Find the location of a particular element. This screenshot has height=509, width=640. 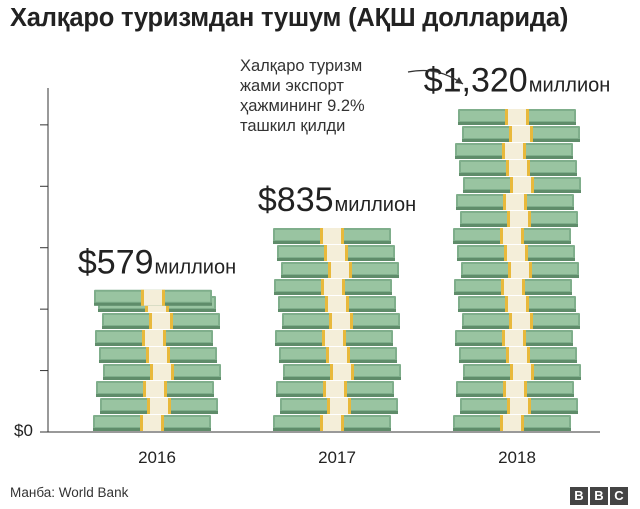

y-axis-ticks is located at coordinates (44, 278).